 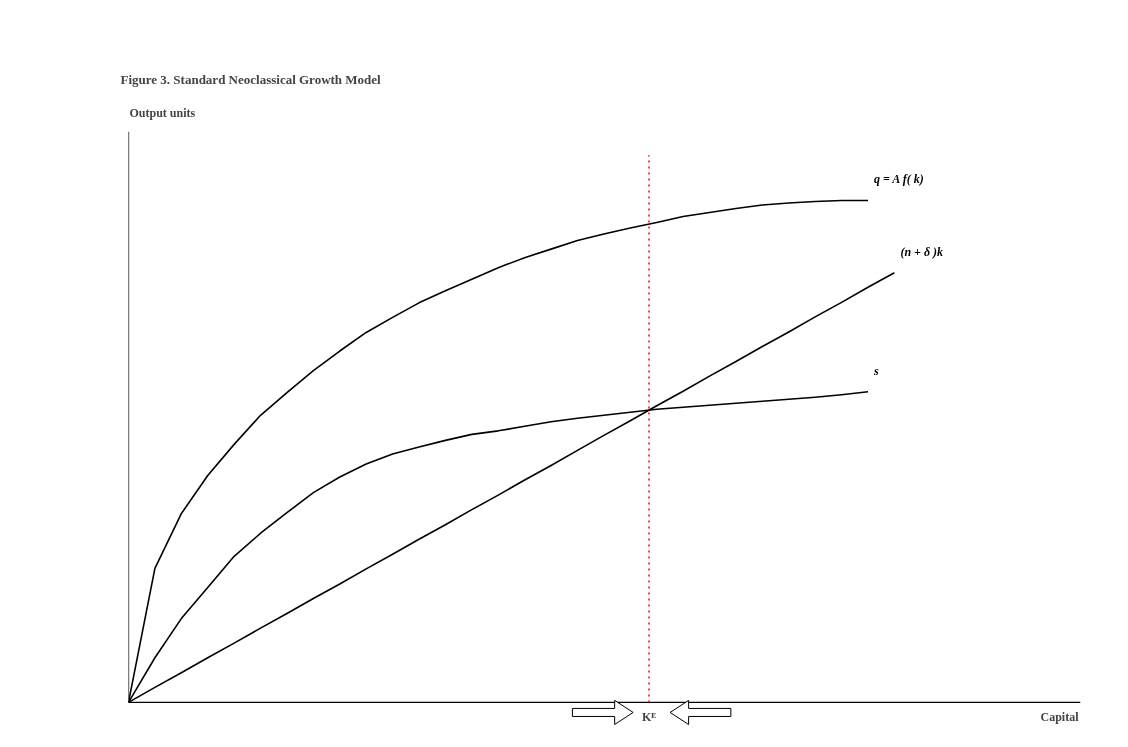 What do you see at coordinates (898, 179) in the screenshot?
I see `series-label: q = A f( k)` at bounding box center [898, 179].